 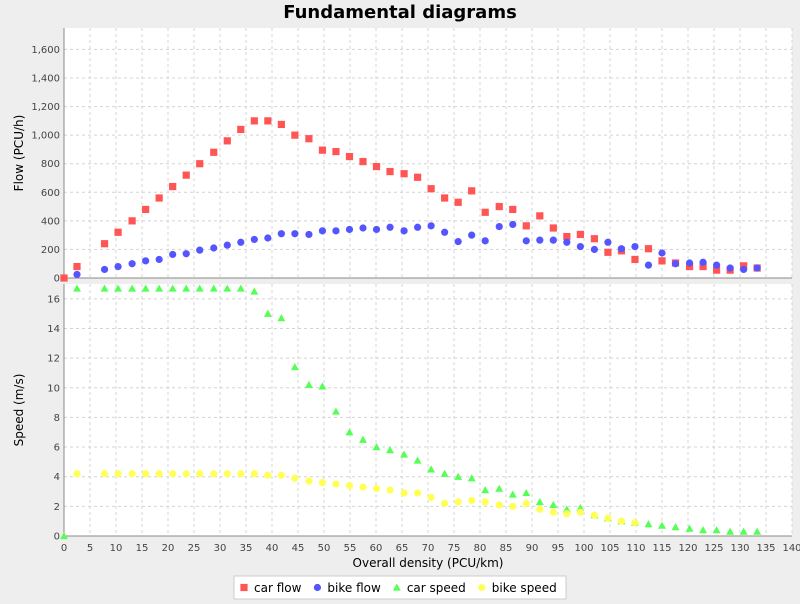 What do you see at coordinates (765, 548) in the screenshot?
I see `x-tick-label: 135` at bounding box center [765, 548].